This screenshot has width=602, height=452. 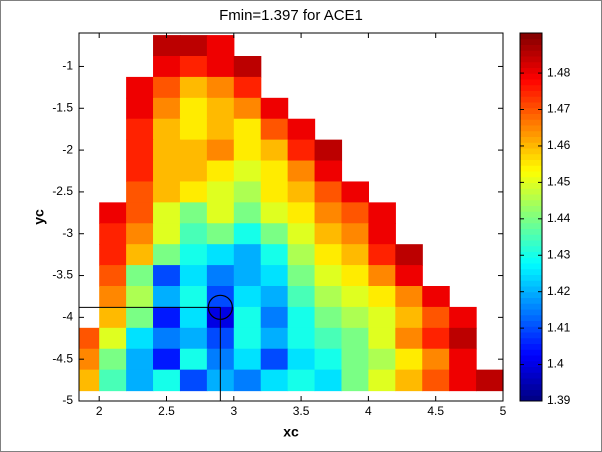 What do you see at coordinates (62, 191) in the screenshot?
I see `y-tick-label: -2.5` at bounding box center [62, 191].